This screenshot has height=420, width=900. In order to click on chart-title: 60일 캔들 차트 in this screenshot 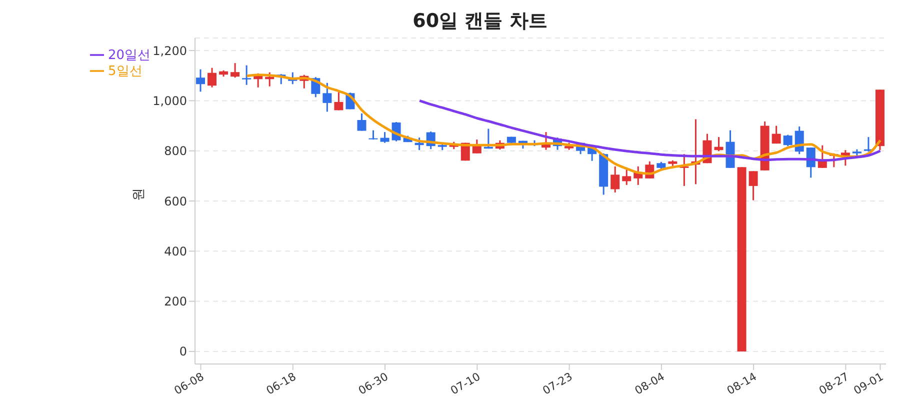, I will do `click(480, 21)`.